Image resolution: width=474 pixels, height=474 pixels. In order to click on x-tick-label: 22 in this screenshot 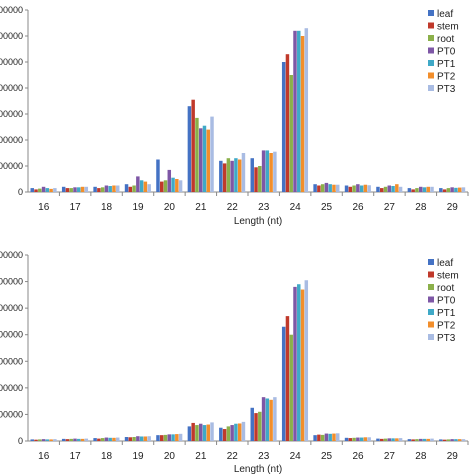, I will do `click(233, 207)`.